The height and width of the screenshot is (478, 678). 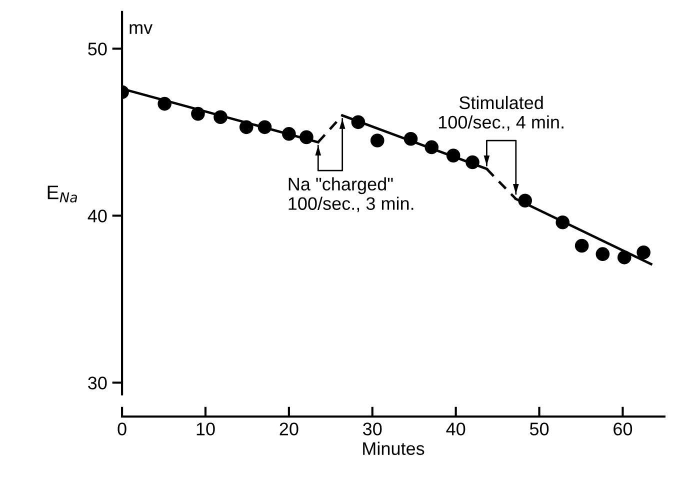 I want to click on annotation: mv, so click(x=141, y=29).